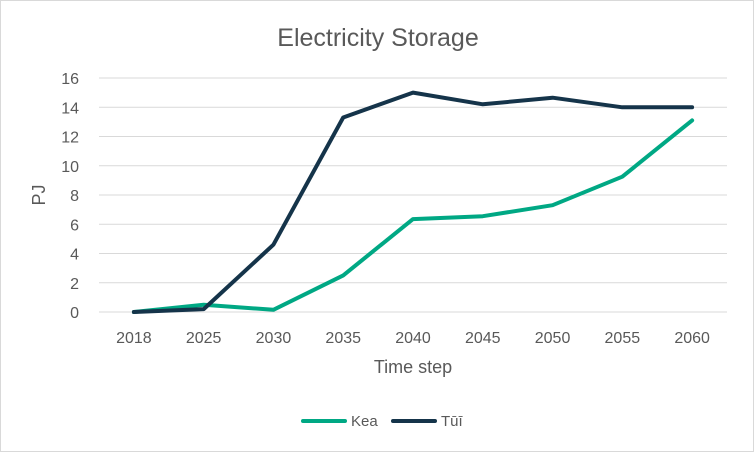  What do you see at coordinates (74, 313) in the screenshot?
I see `y-tick-label: 0` at bounding box center [74, 313].